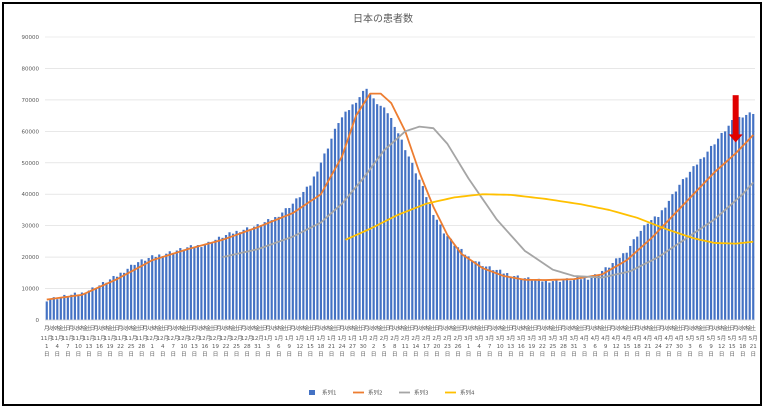 The image size is (766, 410). Describe the element at coordinates (549, 219) in the screenshot. I see `series4-line` at that location.